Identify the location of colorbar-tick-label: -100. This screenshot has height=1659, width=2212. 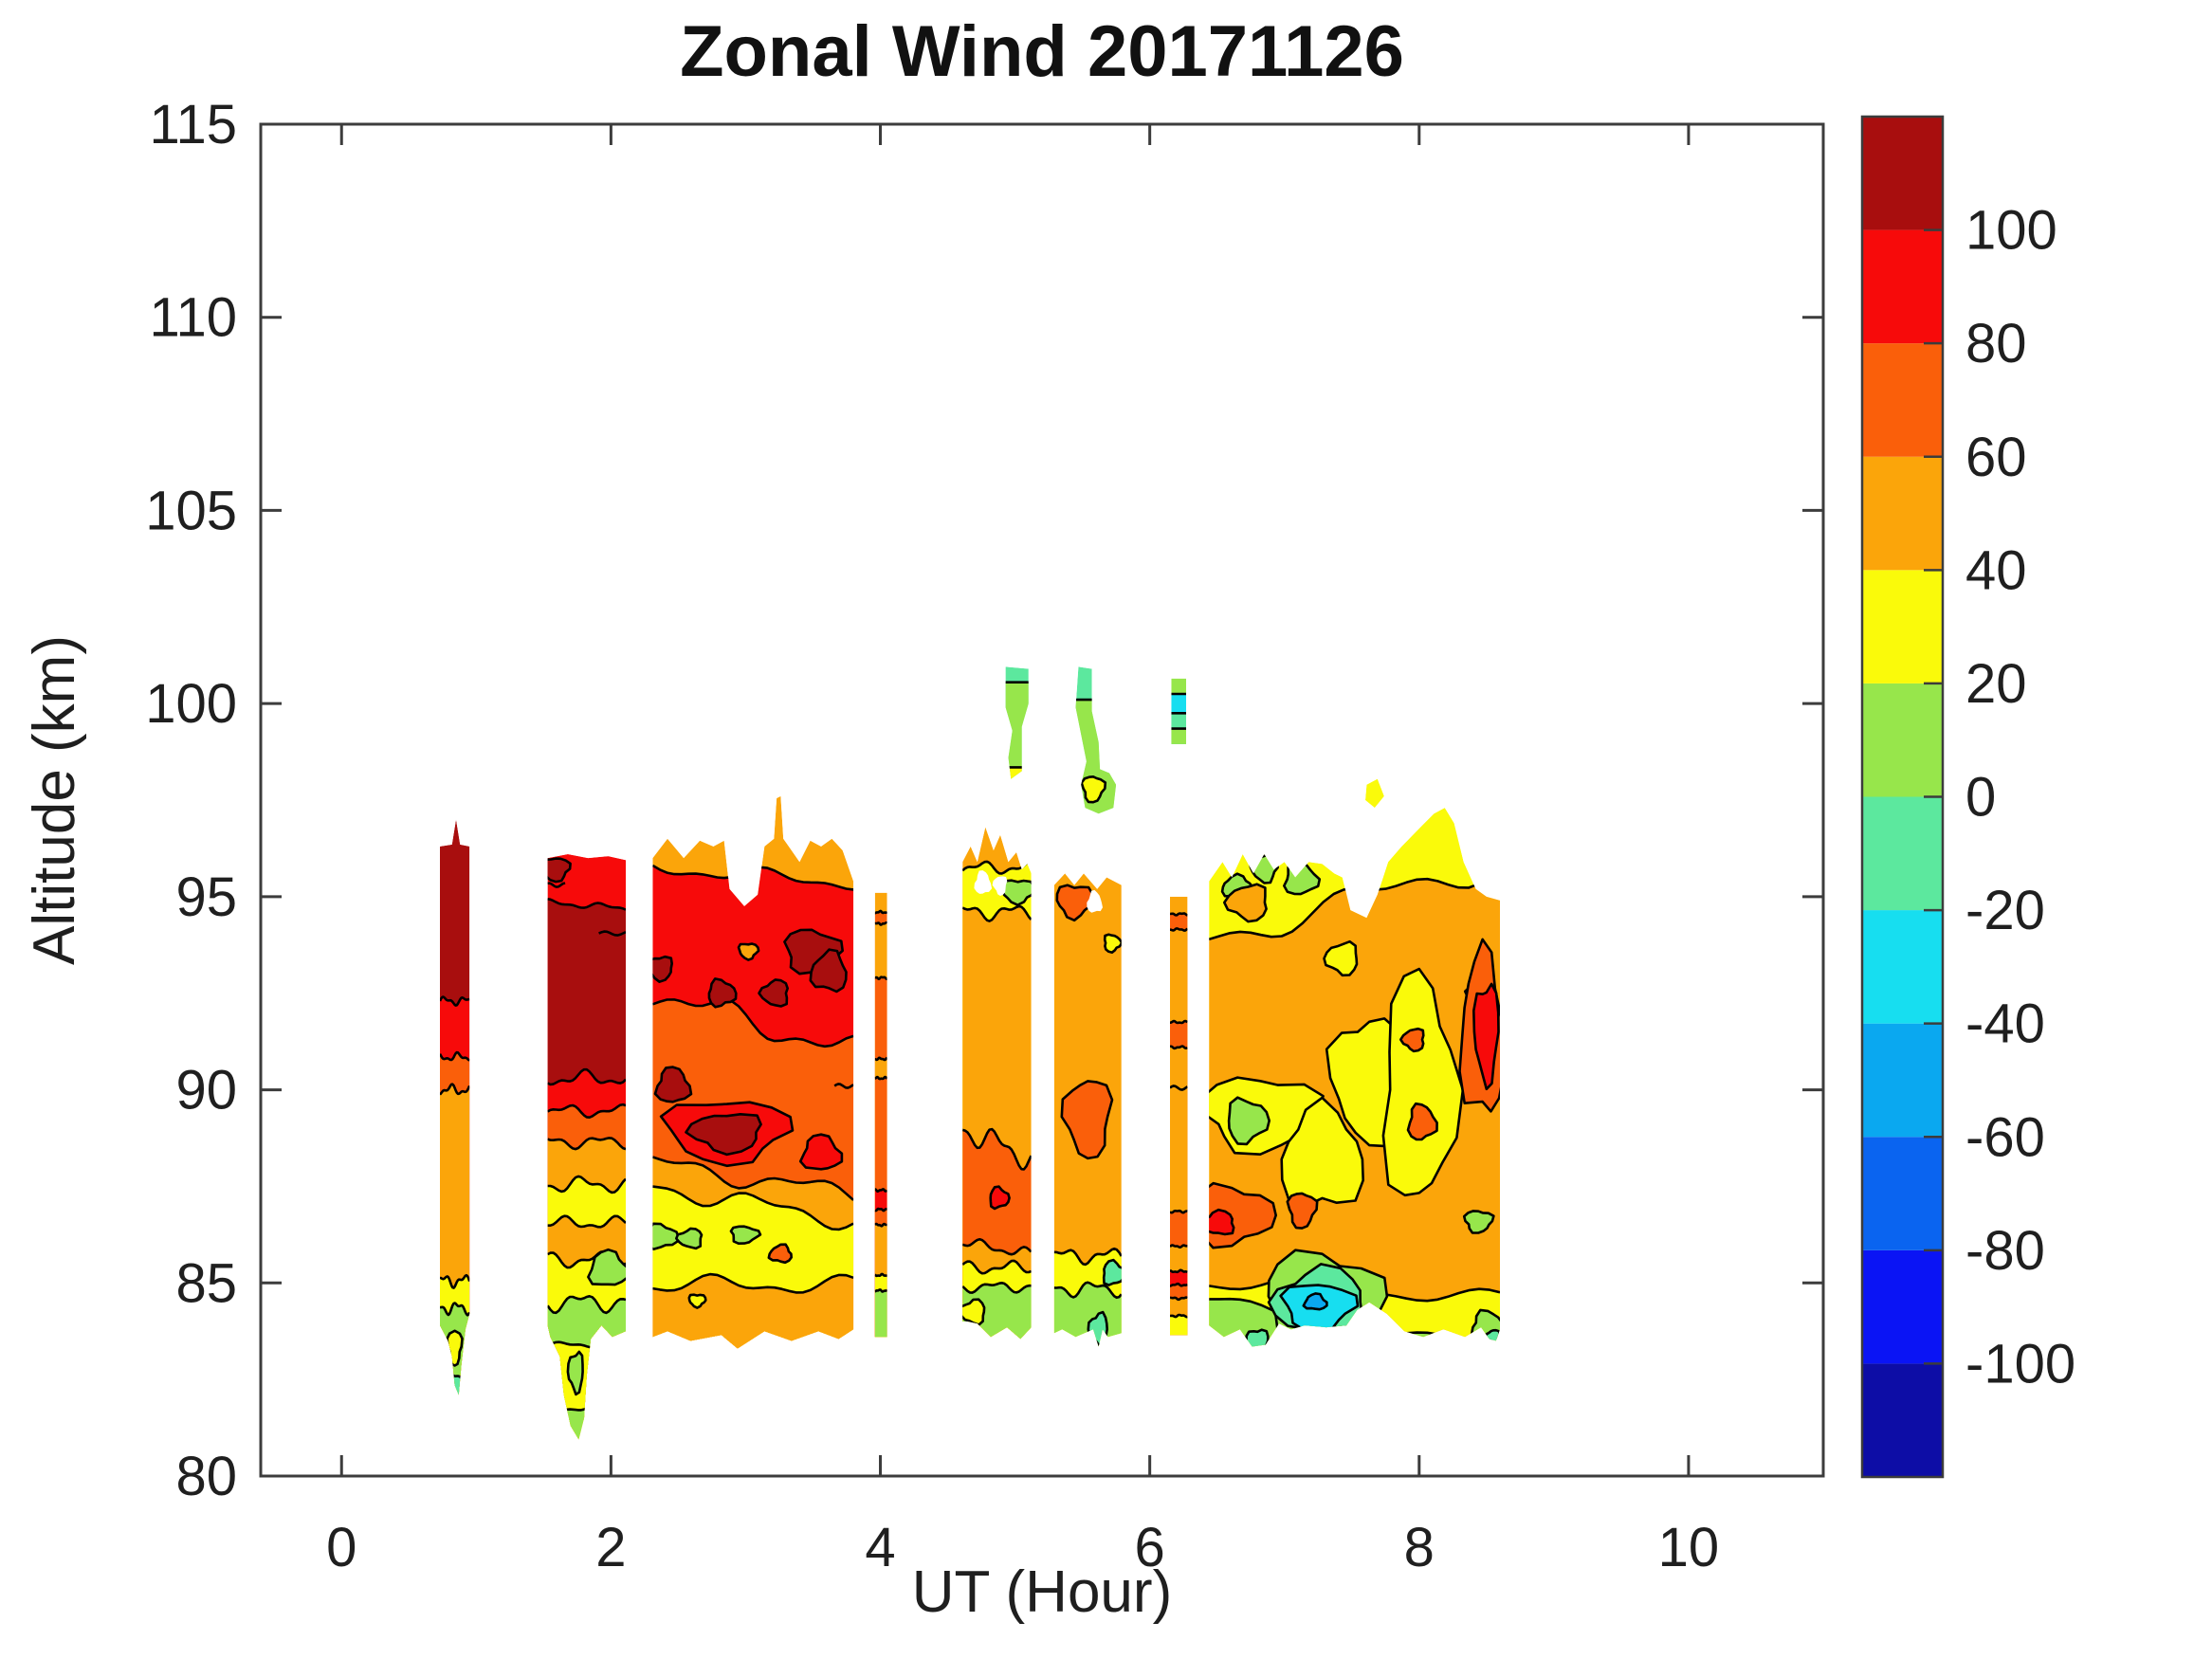
(2020, 1364).